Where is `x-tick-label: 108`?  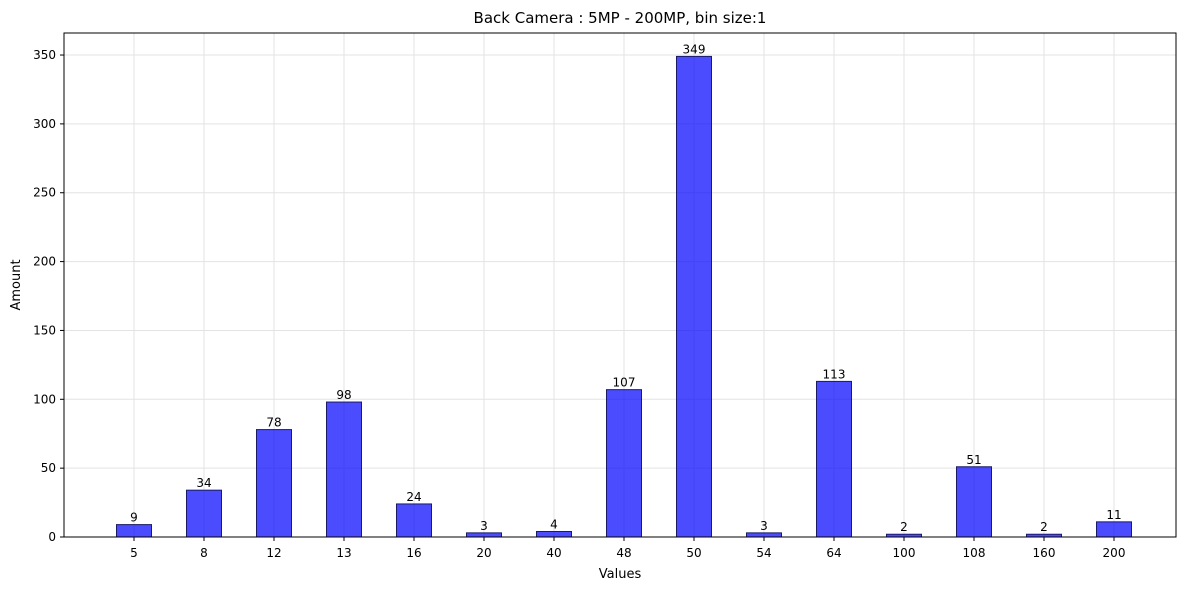
x-tick-label: 108 is located at coordinates (974, 553).